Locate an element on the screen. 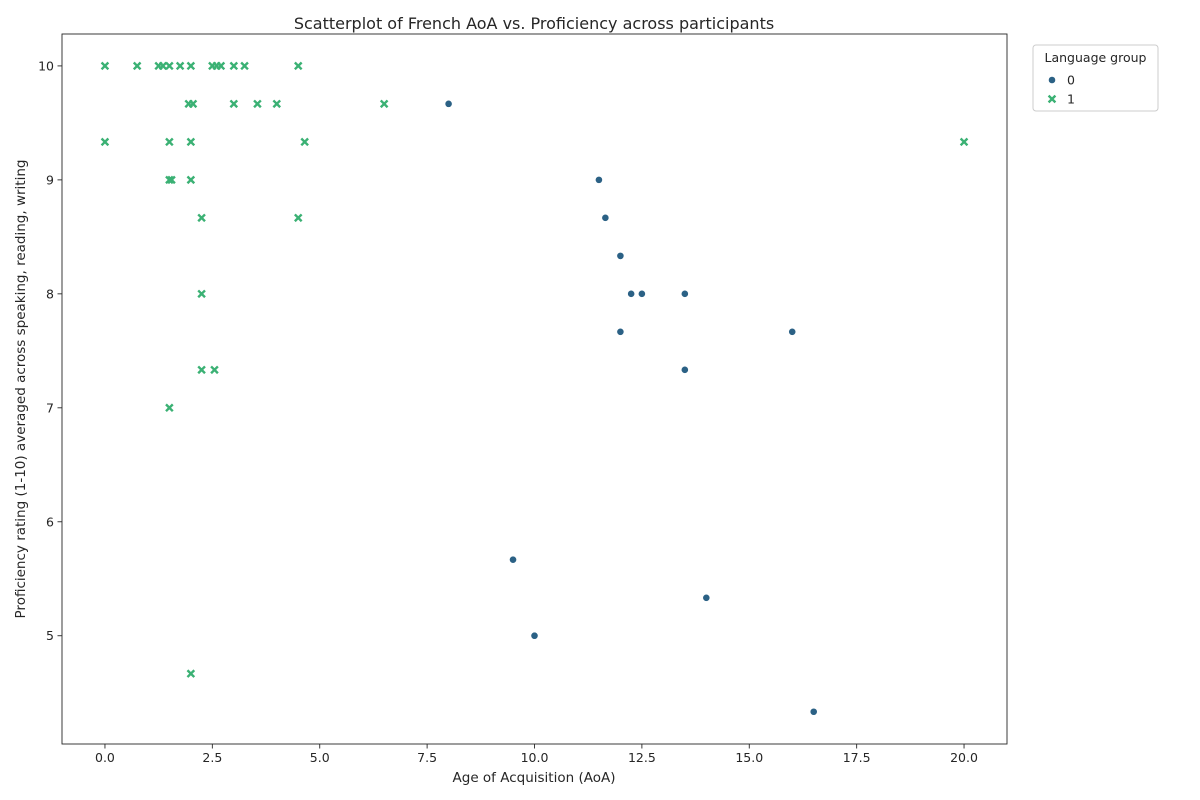 The height and width of the screenshot is (800, 1200). legend-entry-1: 1 is located at coordinates (1061, 99).